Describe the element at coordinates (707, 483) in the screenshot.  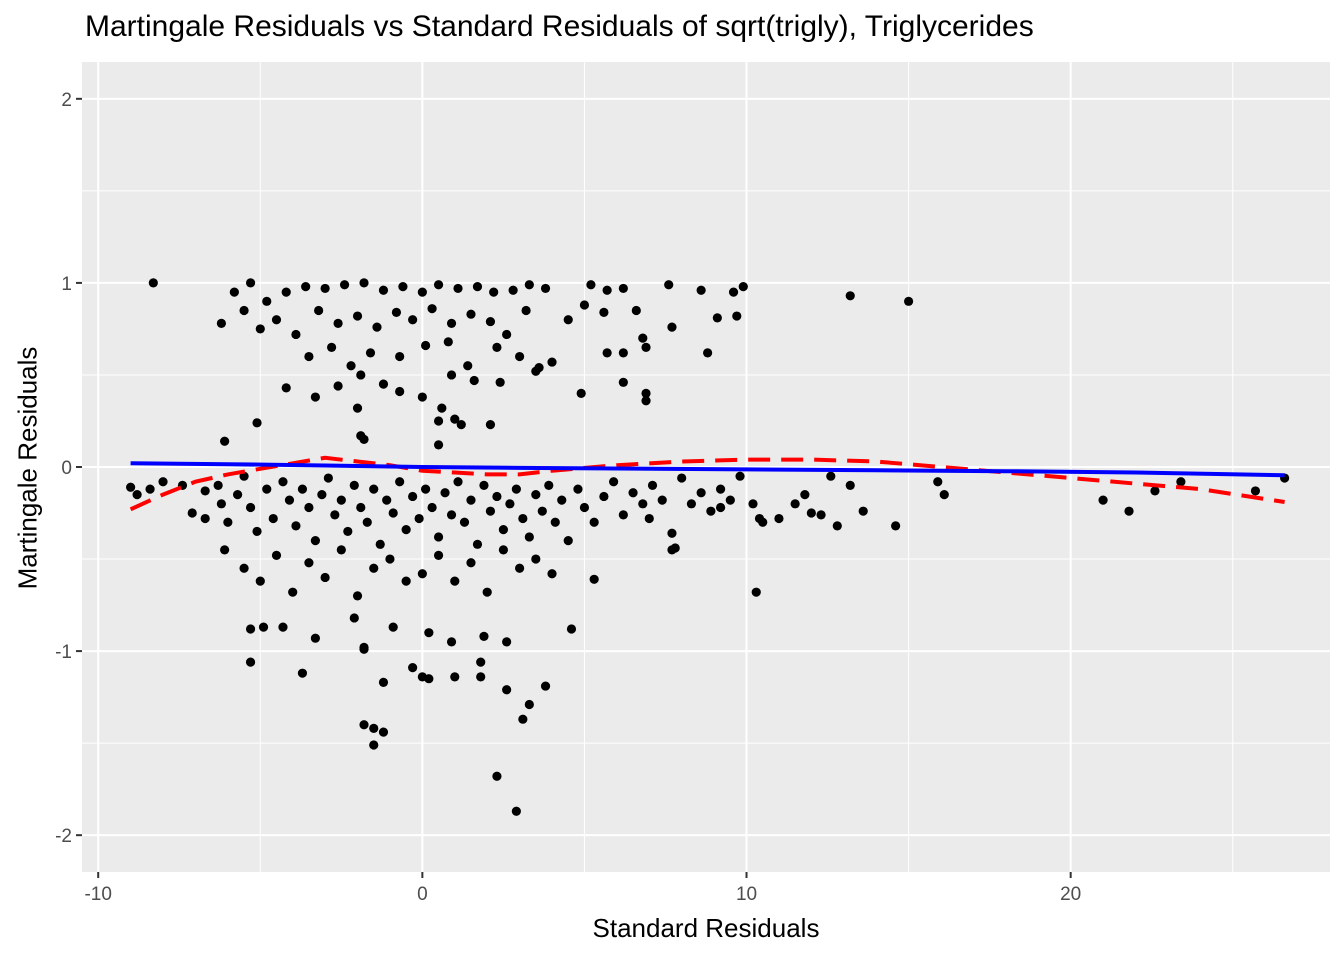
I see `loess-fit-line` at that location.